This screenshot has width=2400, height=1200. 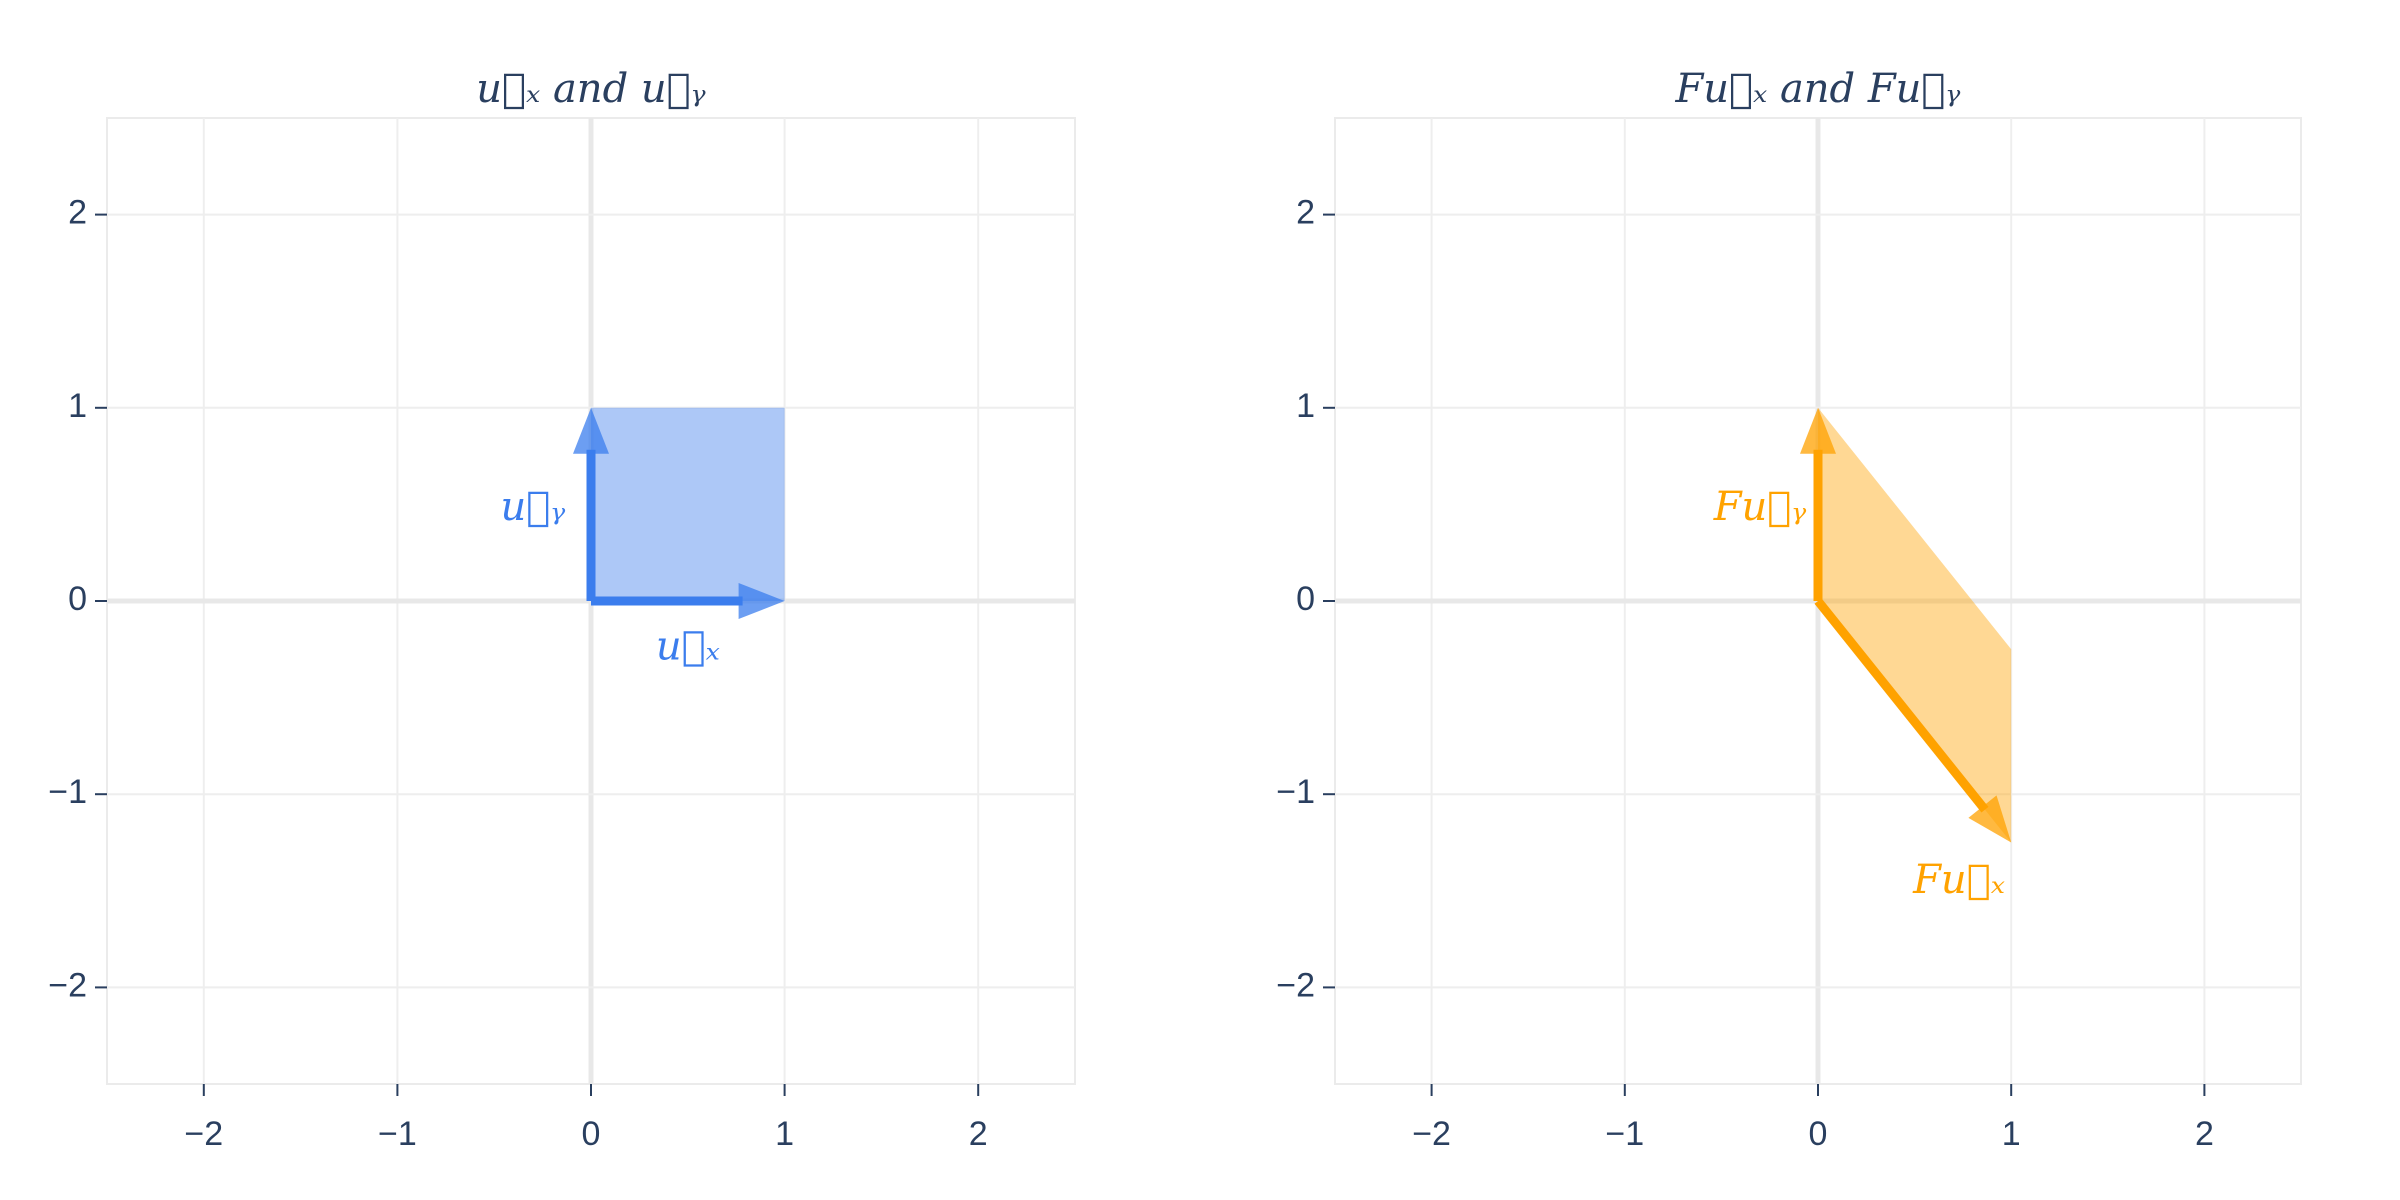 What do you see at coordinates (1818, 89) in the screenshot?
I see `subplot-title: Fu⃗ₓ and Fu⃗ᵧ` at bounding box center [1818, 89].